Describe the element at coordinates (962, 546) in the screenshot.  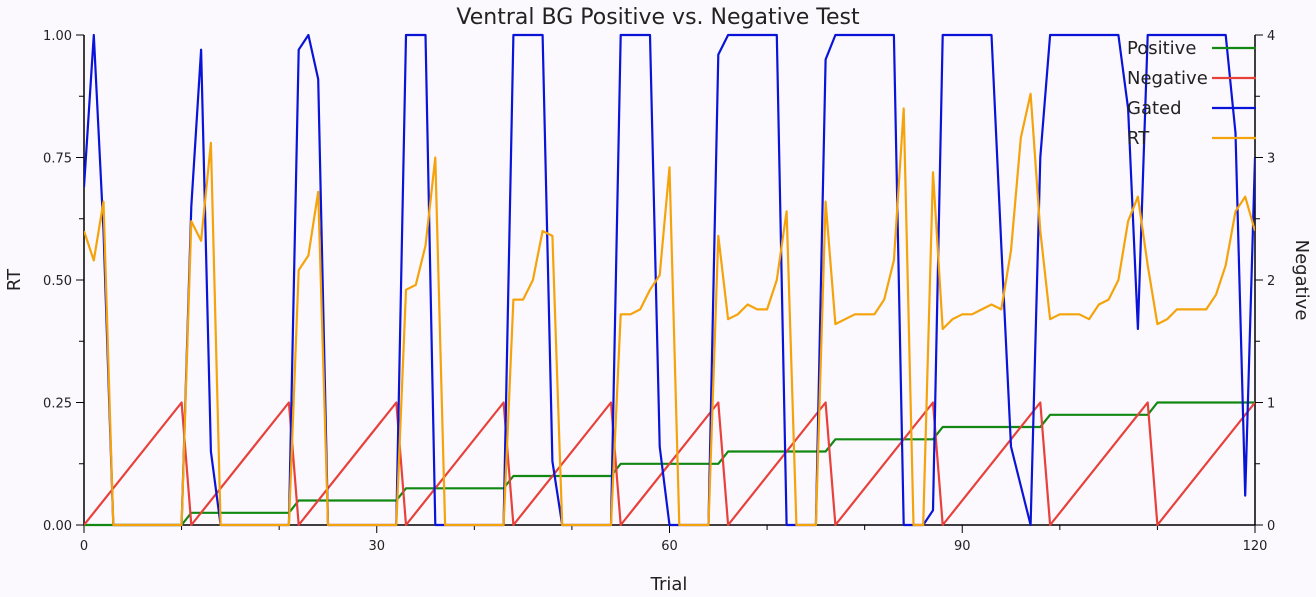
I see `x-tick-label: 90` at that location.